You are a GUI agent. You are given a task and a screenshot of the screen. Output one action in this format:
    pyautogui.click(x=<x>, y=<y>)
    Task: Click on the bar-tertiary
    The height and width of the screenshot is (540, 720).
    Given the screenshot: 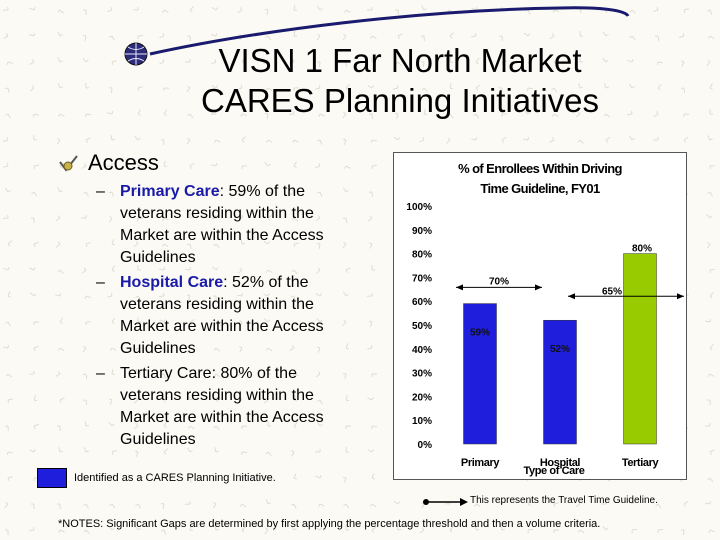 What is the action you would take?
    pyautogui.click(x=640, y=349)
    